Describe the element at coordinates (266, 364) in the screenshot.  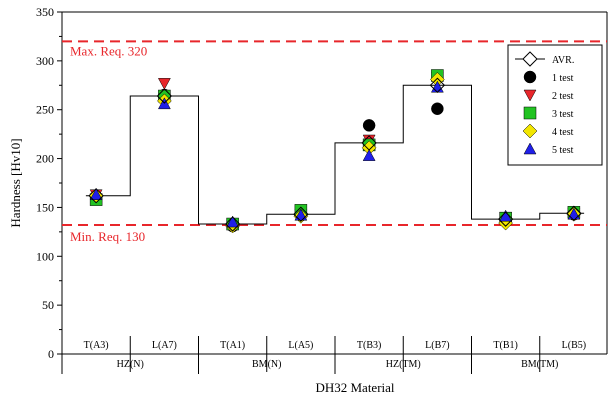
I see `group-label: BM(N)` at that location.